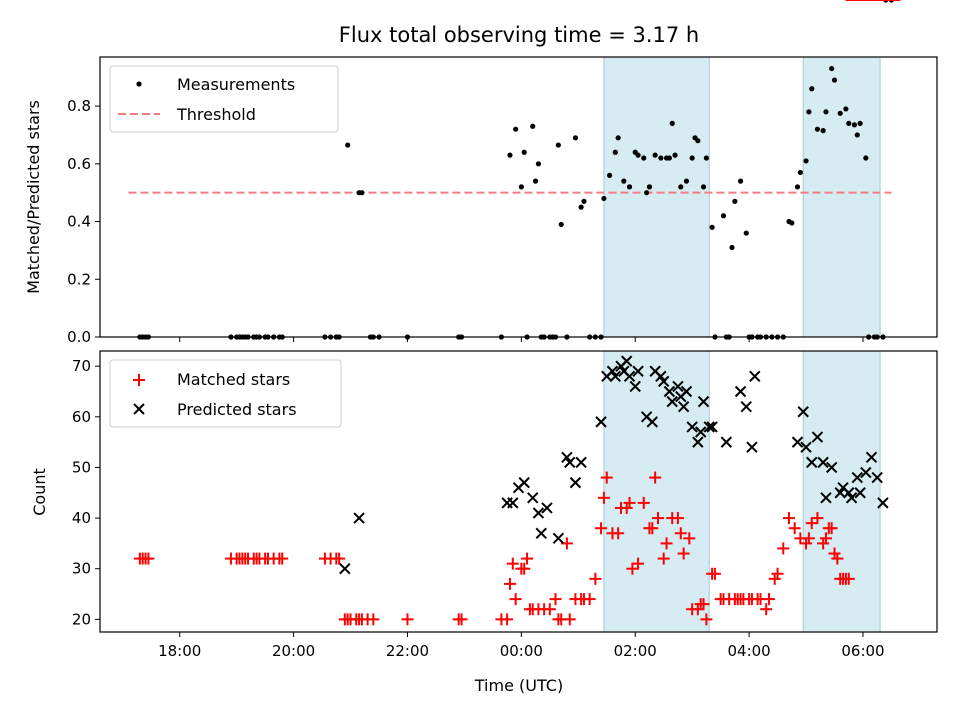  What do you see at coordinates (79, 279) in the screenshot?
I see `ratio-panel-y-tick-label: 0.2` at bounding box center [79, 279].